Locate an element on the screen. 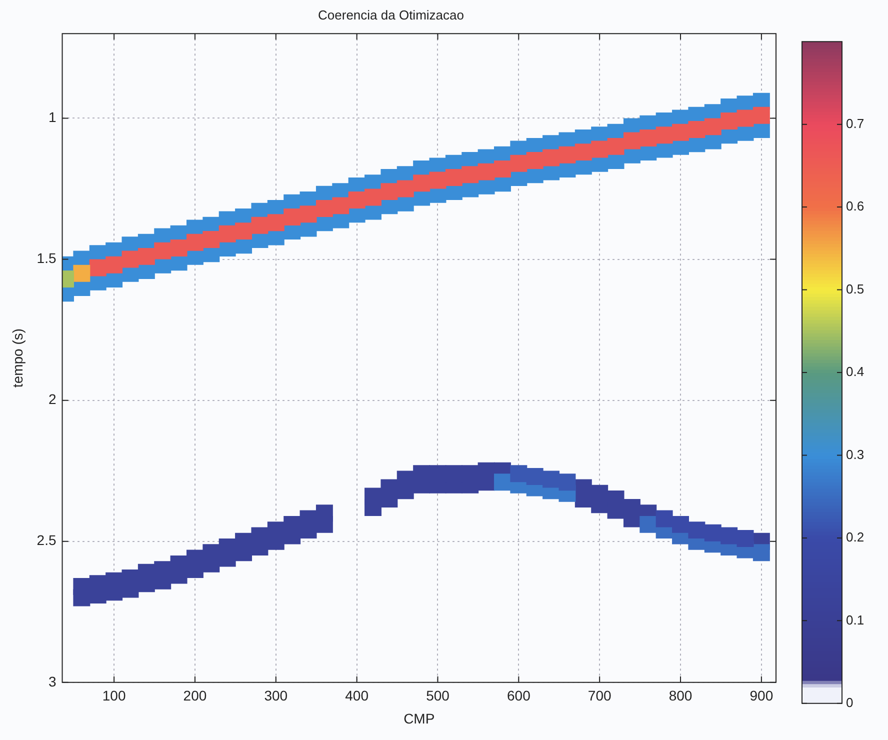 Image resolution: width=888 pixels, height=740 pixels. y-tick-label: 2 is located at coordinates (52, 399).